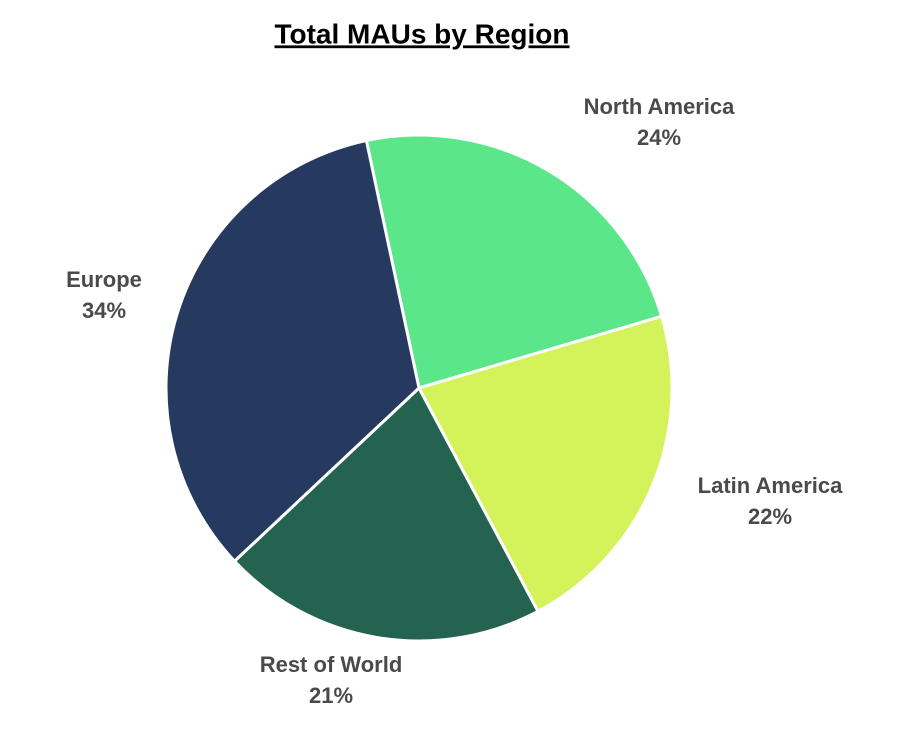  I want to click on slice-value-label: 24%, so click(659, 137).